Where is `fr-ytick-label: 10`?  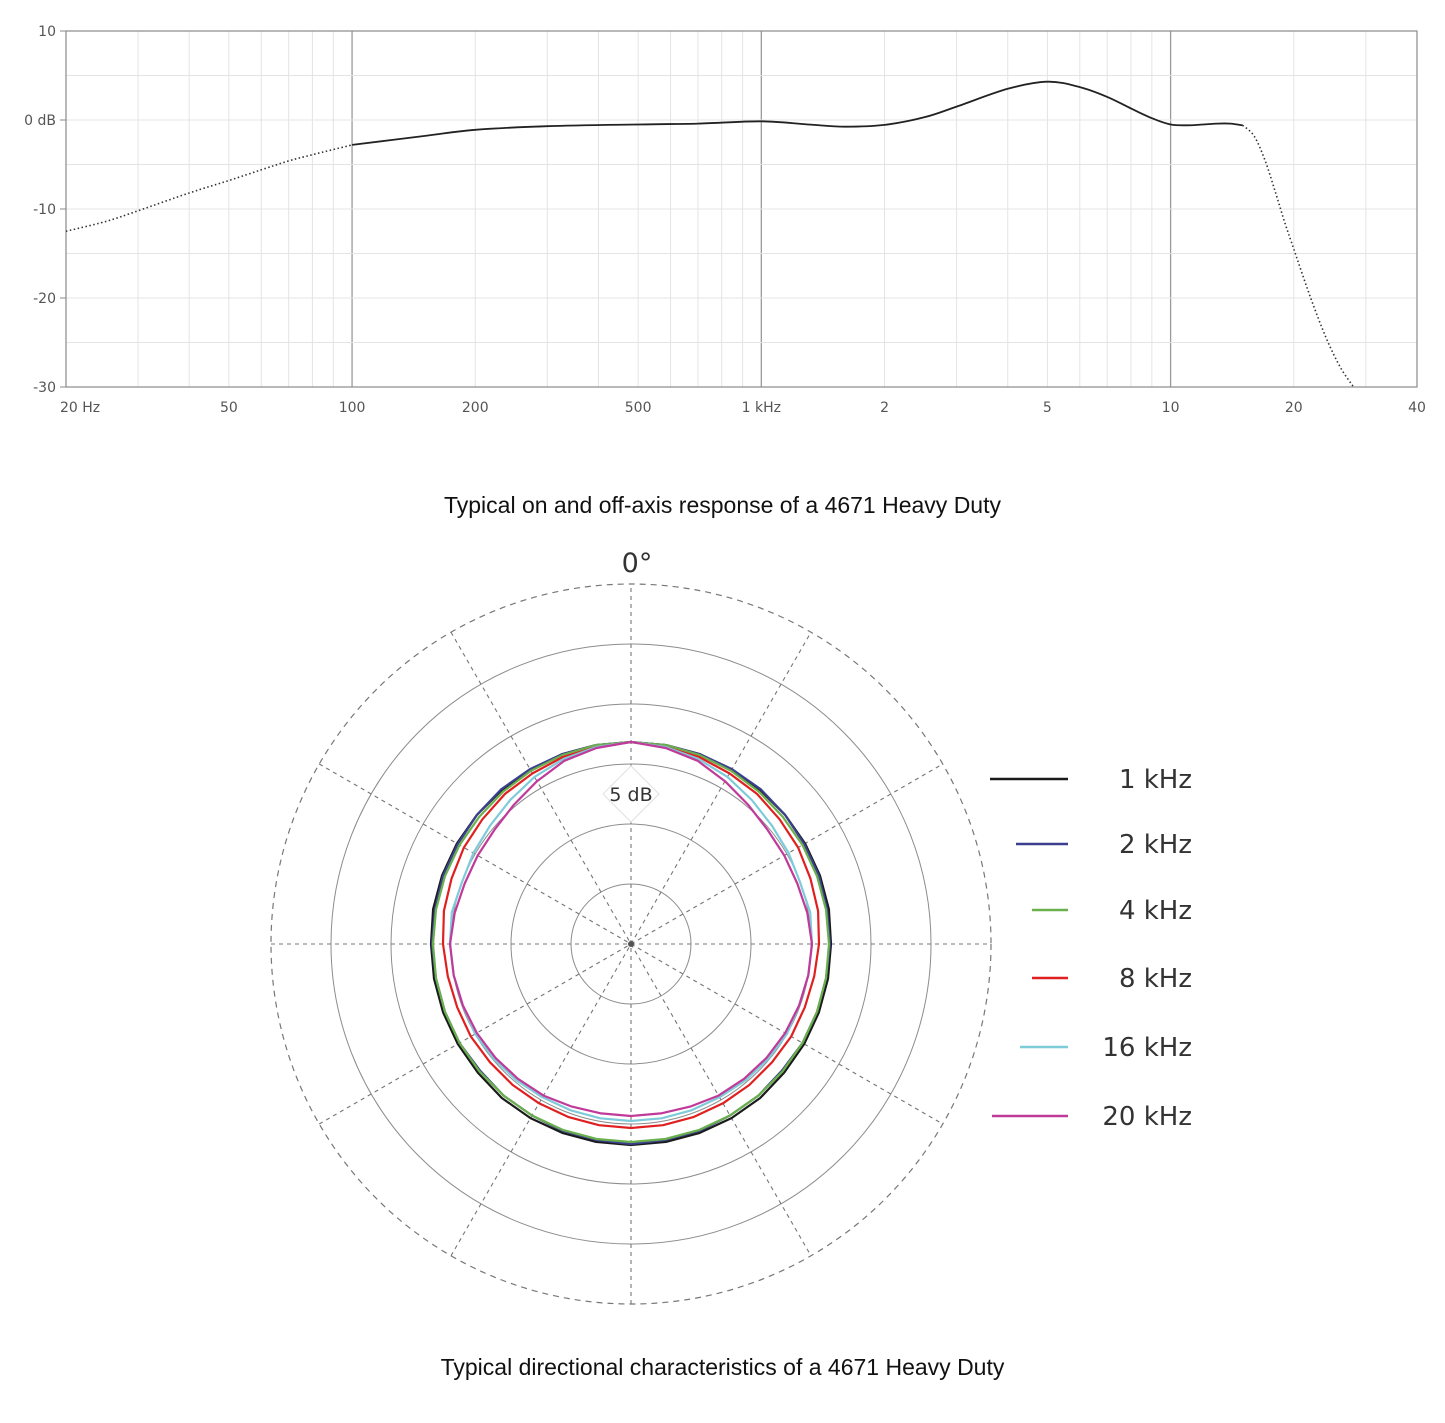
fr-ytick-label: 10 is located at coordinates (47, 32).